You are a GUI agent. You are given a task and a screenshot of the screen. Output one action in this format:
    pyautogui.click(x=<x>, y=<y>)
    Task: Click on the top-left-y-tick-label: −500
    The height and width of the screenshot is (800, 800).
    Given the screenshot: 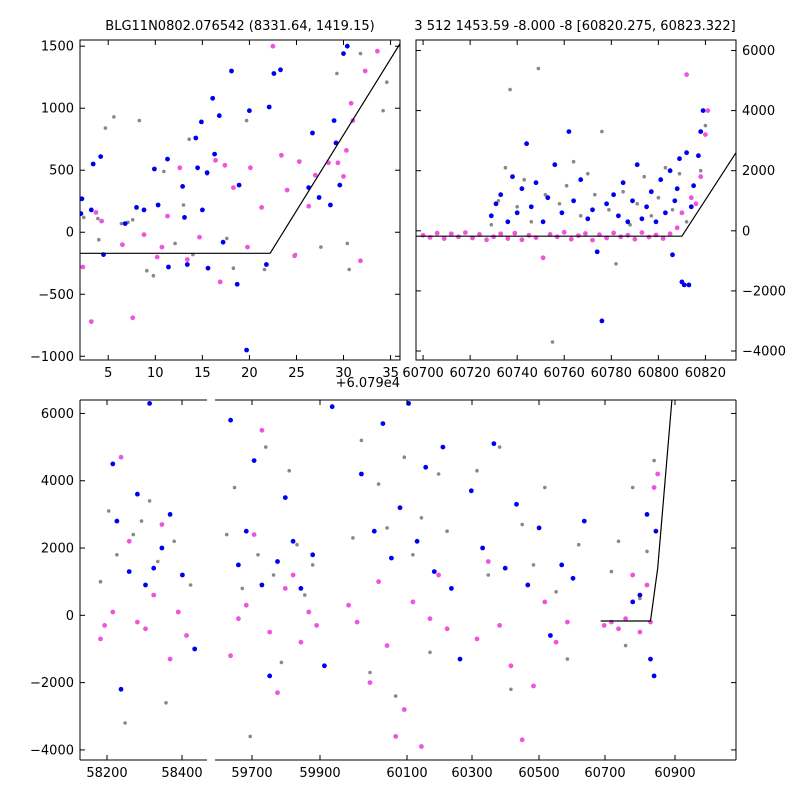 What is the action you would take?
    pyautogui.click(x=56, y=295)
    